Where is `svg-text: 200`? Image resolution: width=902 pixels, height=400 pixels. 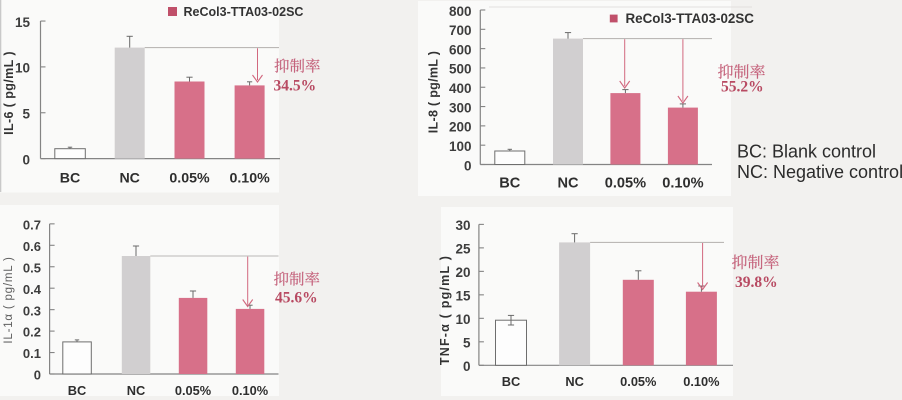 svg-text: 200 is located at coordinates (460, 127).